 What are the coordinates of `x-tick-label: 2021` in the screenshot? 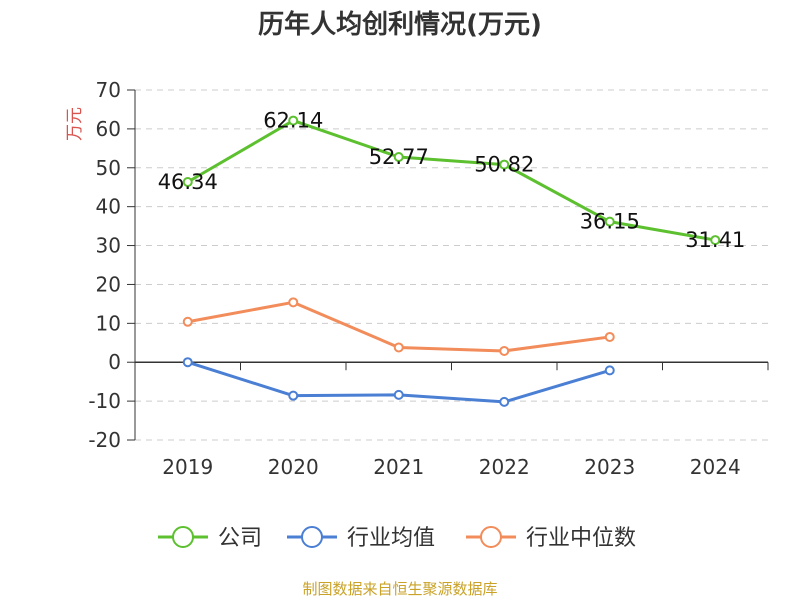 It's located at (398, 467).